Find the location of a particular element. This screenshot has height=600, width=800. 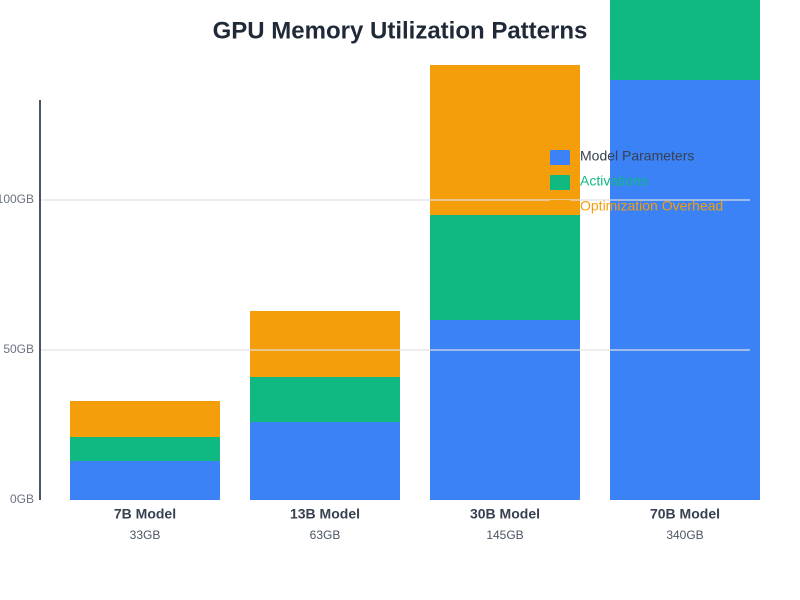

legend-label: Activations is located at coordinates (614, 181).